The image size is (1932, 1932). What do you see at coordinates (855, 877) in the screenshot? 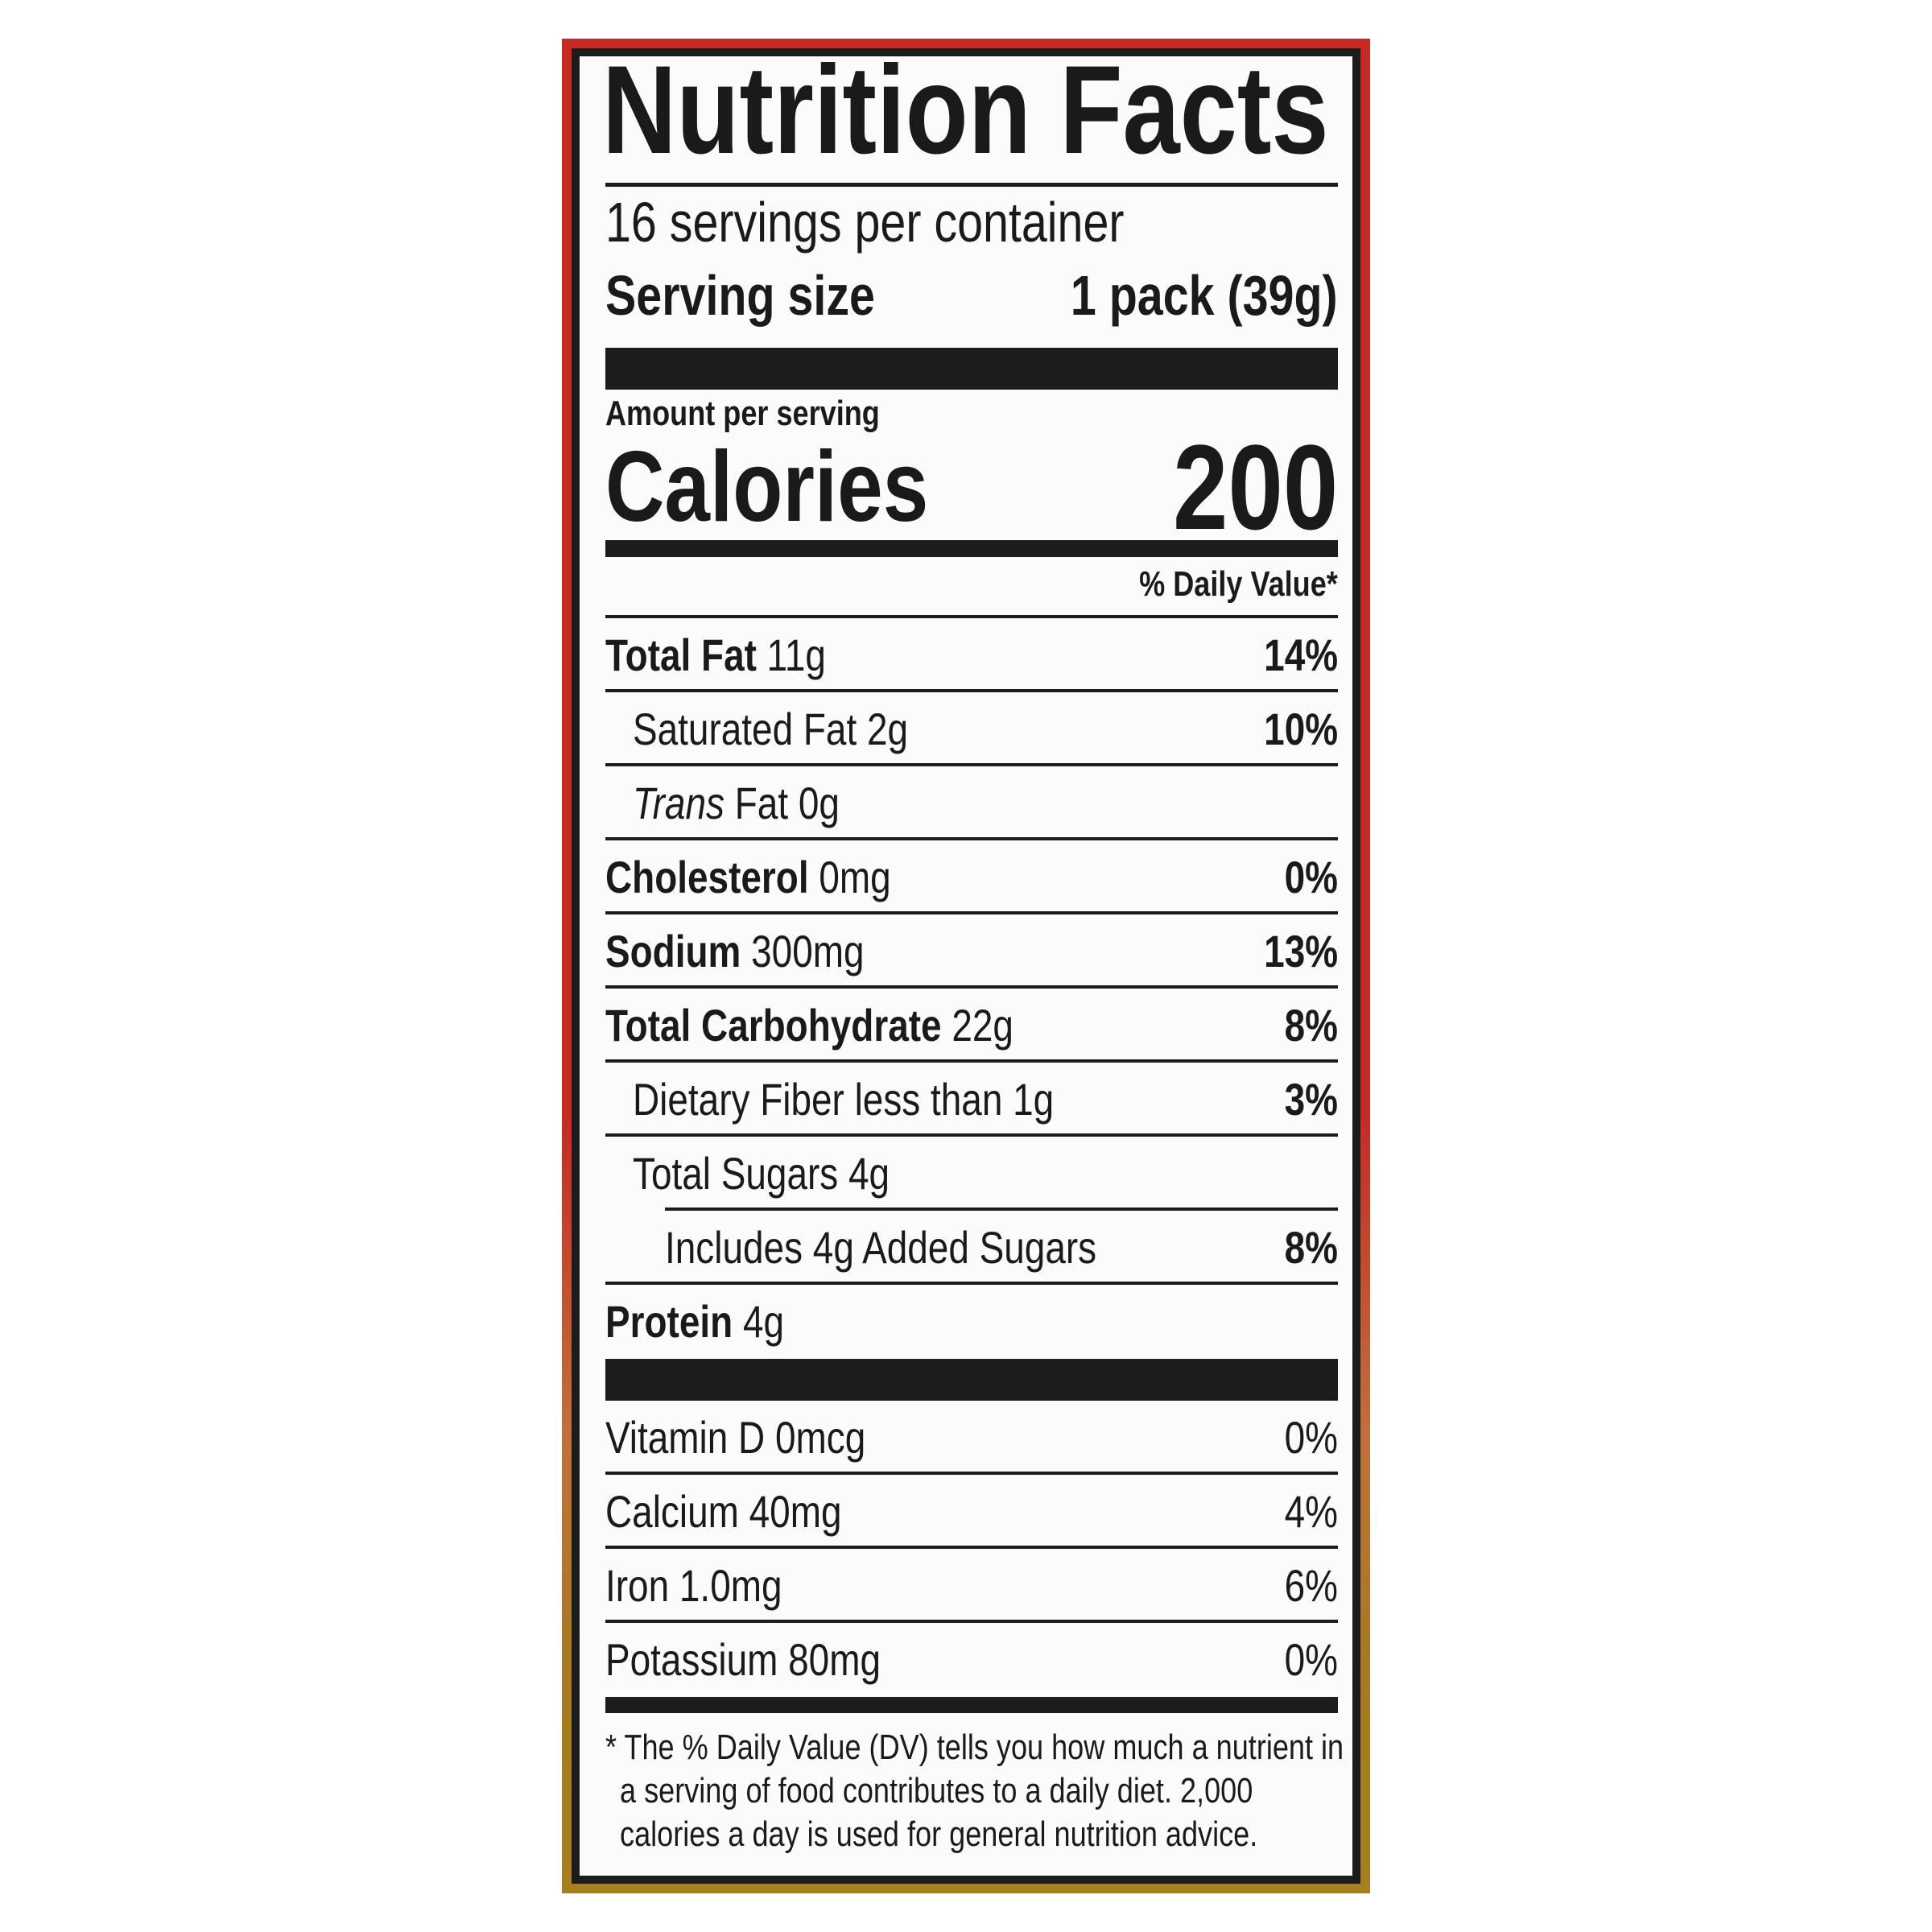
I see `nutrient-amount: 0mg` at bounding box center [855, 877].